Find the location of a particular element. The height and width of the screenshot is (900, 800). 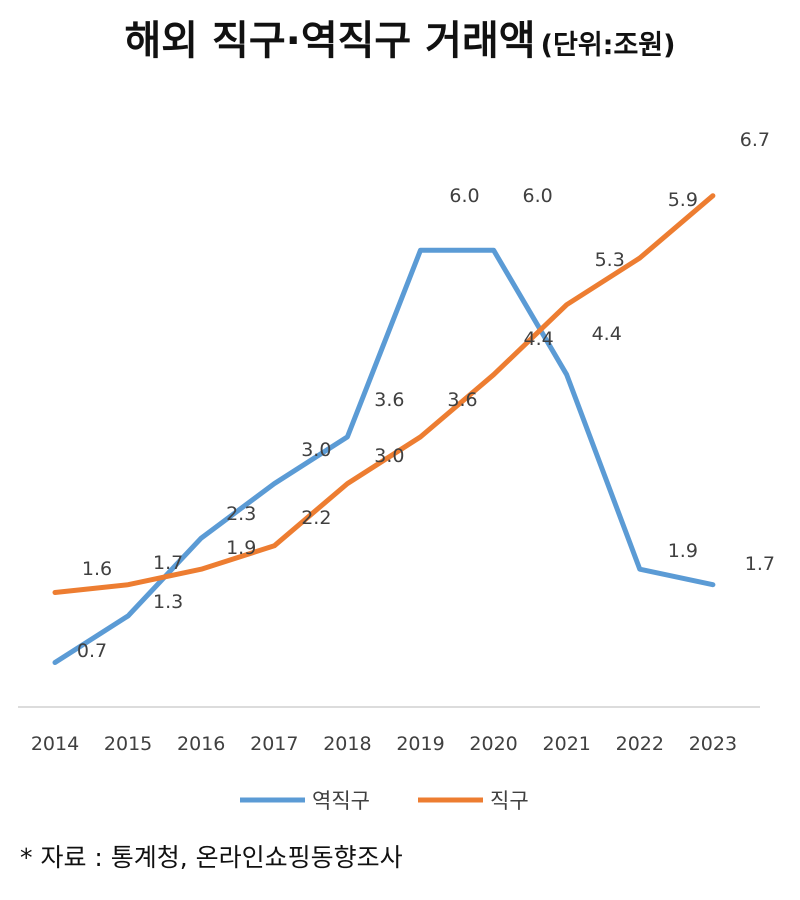

data-label-reverse-direct-2018: 3.6 is located at coordinates (389, 400).